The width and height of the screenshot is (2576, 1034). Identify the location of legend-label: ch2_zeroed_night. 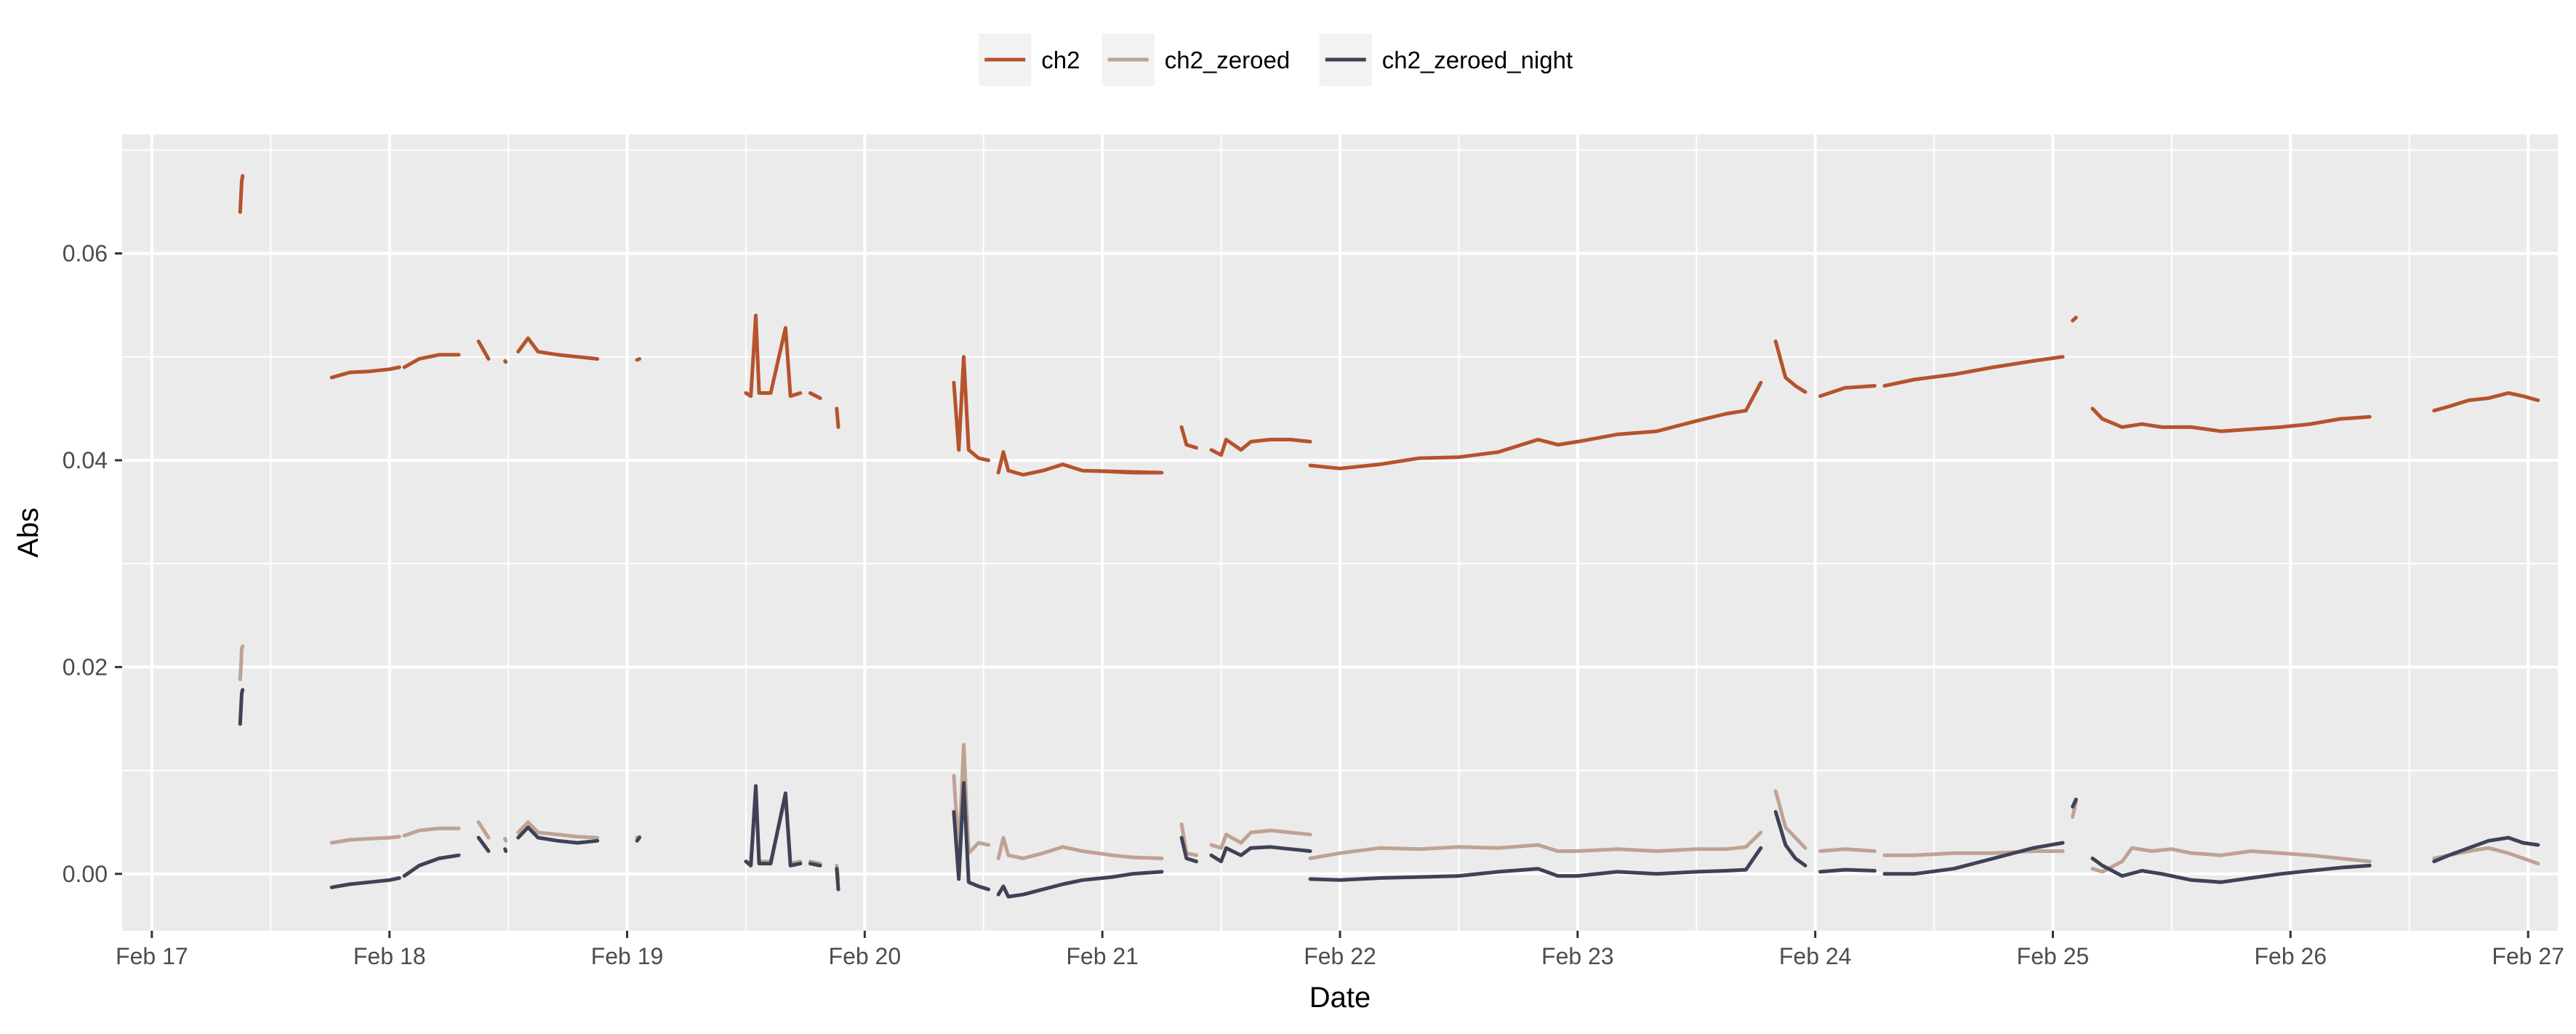
(1477, 60).